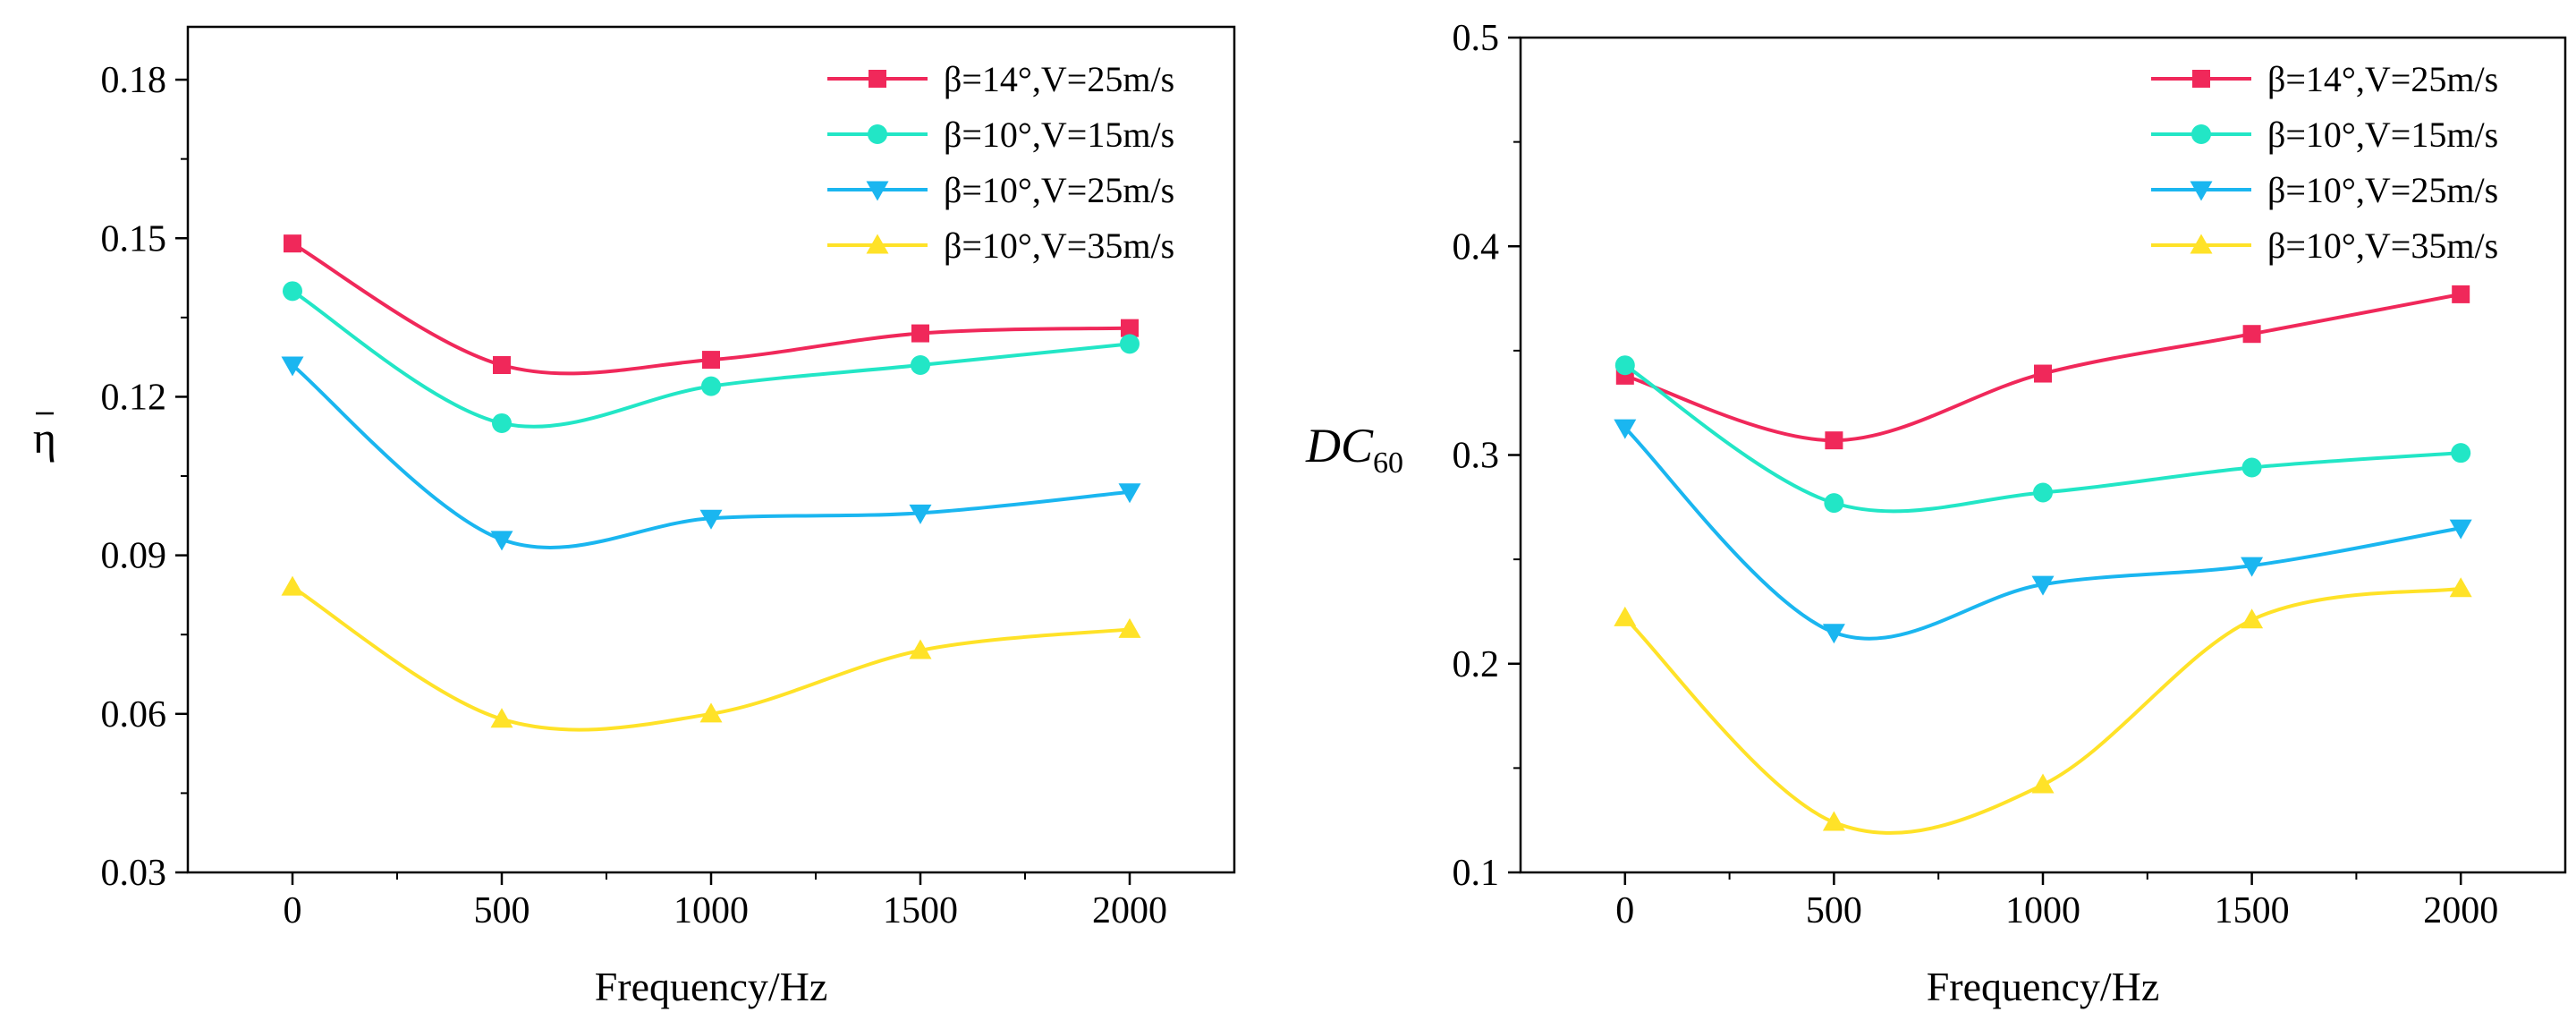 The height and width of the screenshot is (1029, 2576). What do you see at coordinates (134, 873) in the screenshot?
I see `y-tick-label: 0.03` at bounding box center [134, 873].